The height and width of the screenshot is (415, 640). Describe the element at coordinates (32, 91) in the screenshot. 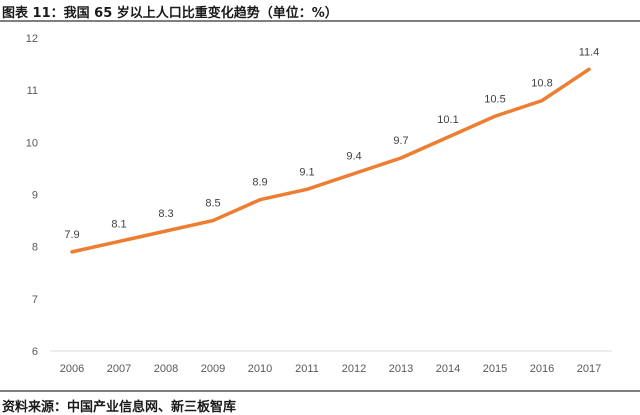

I see `y-tick-label: 11` at that location.